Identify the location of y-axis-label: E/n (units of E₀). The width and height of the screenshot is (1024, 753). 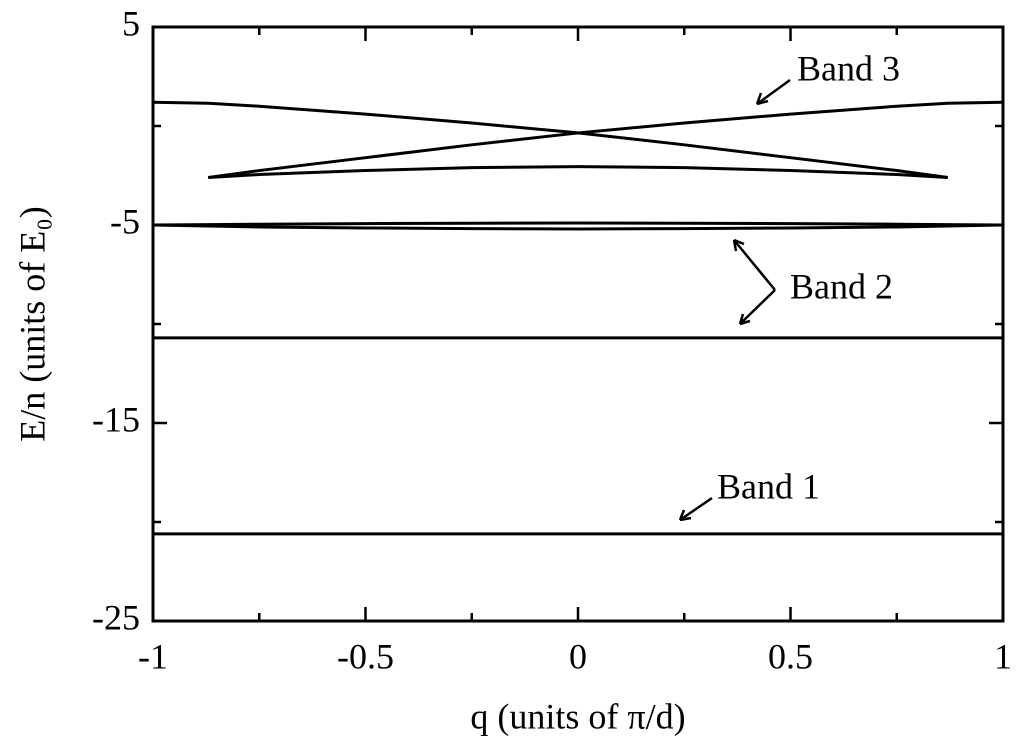
(32, 324).